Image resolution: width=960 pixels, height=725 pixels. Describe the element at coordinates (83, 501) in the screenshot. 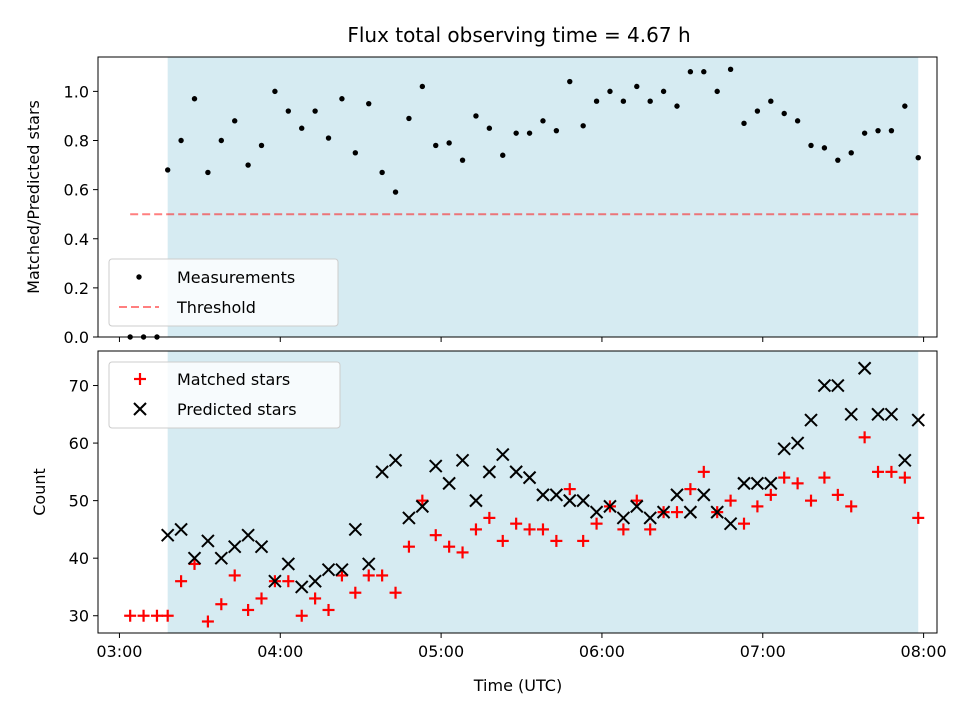

I see `count-y-ticks: 30 40 50 60 70` at that location.